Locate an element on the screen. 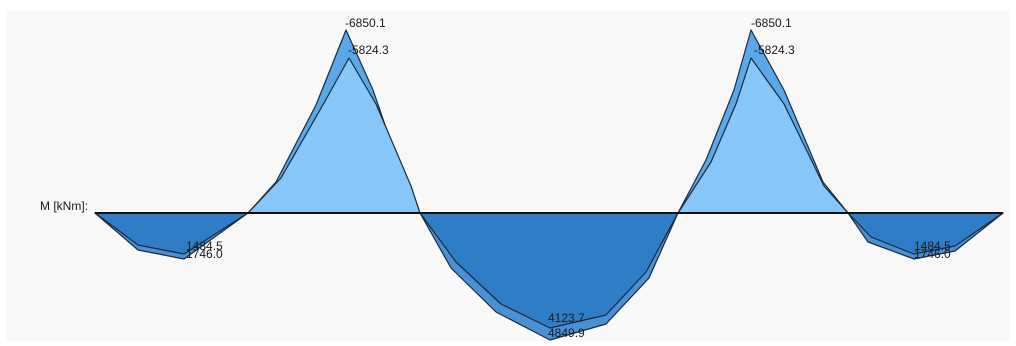 The width and height of the screenshot is (1016, 346). span2-max-label: 4849.9 is located at coordinates (566, 333).